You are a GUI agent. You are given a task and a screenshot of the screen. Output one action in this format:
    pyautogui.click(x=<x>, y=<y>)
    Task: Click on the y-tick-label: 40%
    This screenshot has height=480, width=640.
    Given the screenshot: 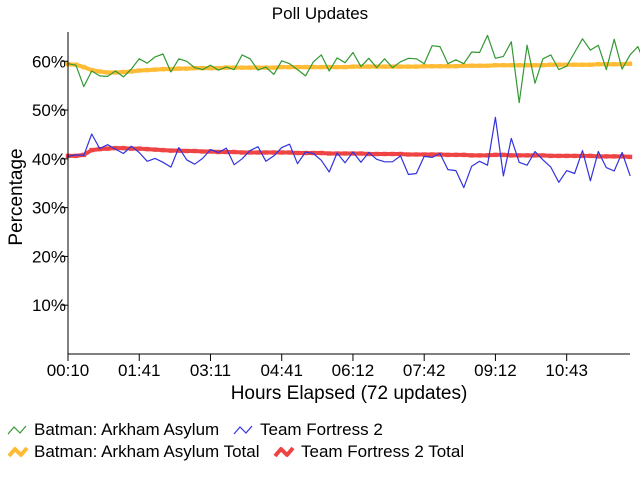 What is the action you would take?
    pyautogui.click(x=49, y=159)
    